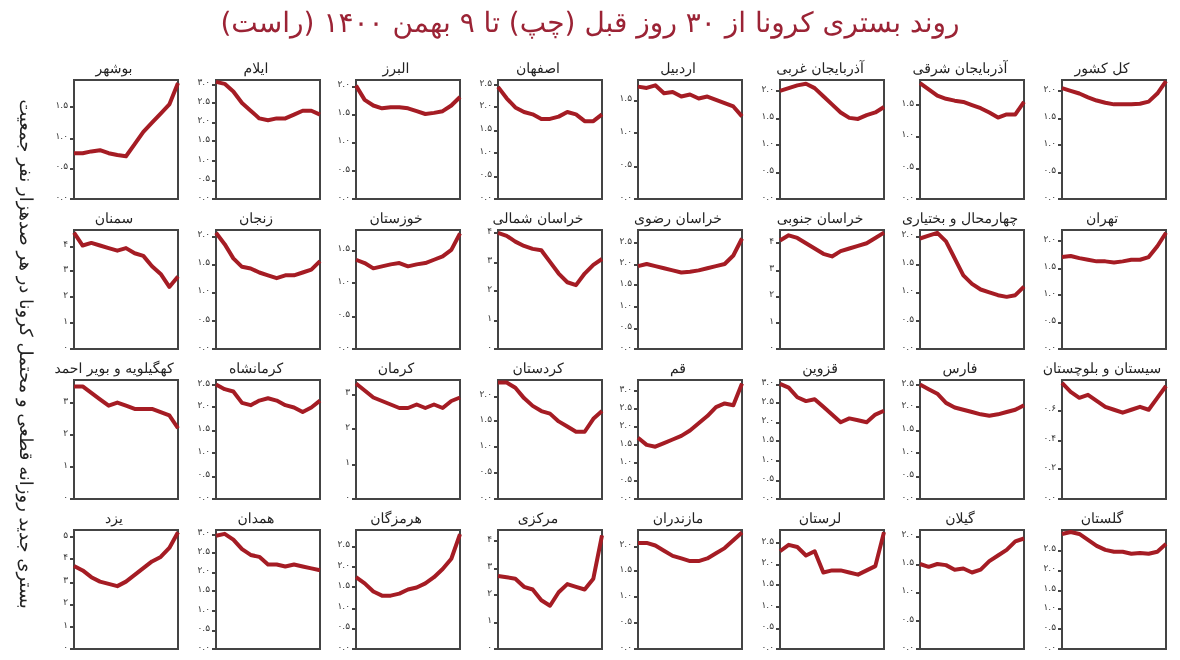 The height and width of the screenshot is (660, 1180). I want to click on text: روند بستری کرونا از ۳۰ روز قبل (چپ) تا ۹ بهمن ۱۴۰۰ (راست), so click(590, 24).